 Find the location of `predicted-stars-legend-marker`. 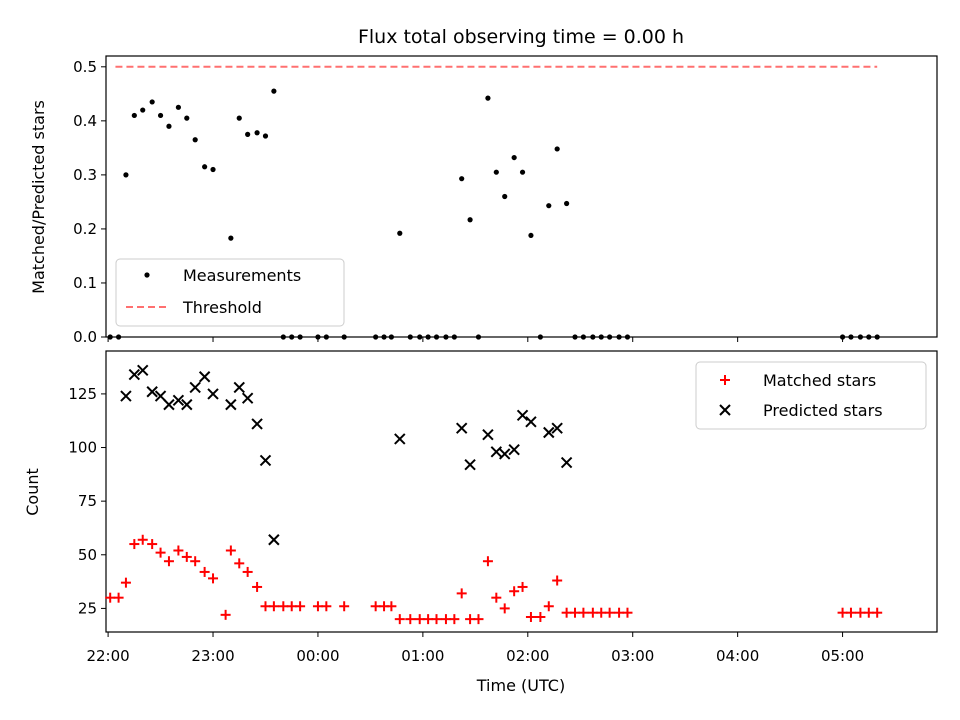

predicted-stars-legend-marker is located at coordinates (725, 410).